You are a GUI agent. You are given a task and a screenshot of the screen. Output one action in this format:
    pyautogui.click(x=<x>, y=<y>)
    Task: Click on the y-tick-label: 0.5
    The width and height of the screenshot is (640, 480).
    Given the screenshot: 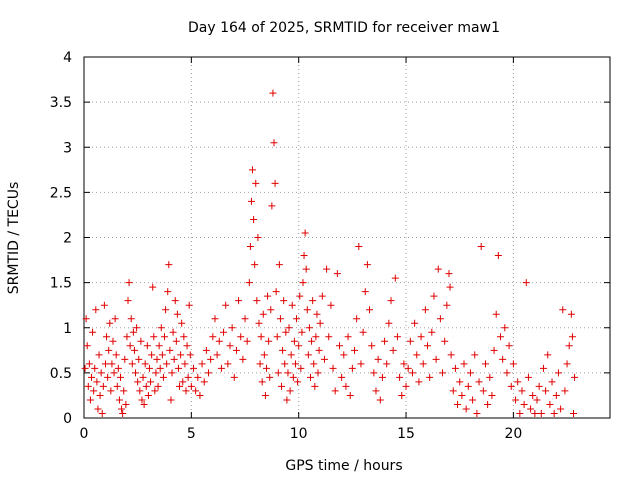 What is the action you would take?
    pyautogui.click(x=61, y=374)
    